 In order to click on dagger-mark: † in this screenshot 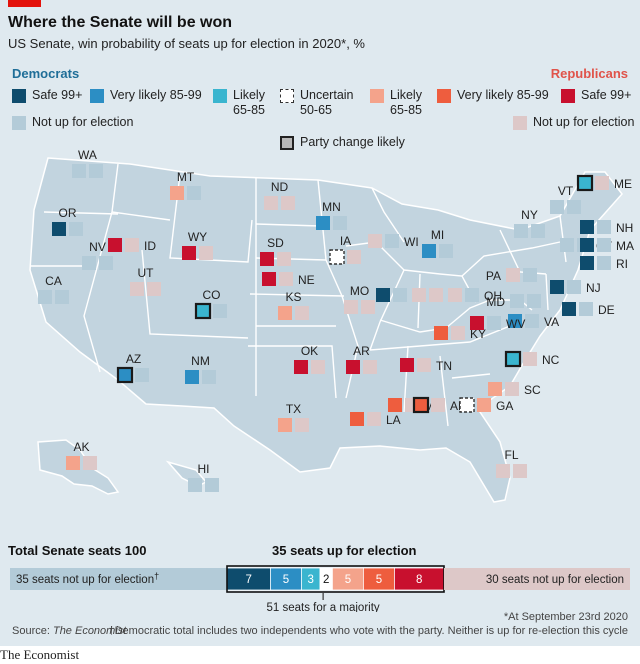, I will do `click(156, 576)`.